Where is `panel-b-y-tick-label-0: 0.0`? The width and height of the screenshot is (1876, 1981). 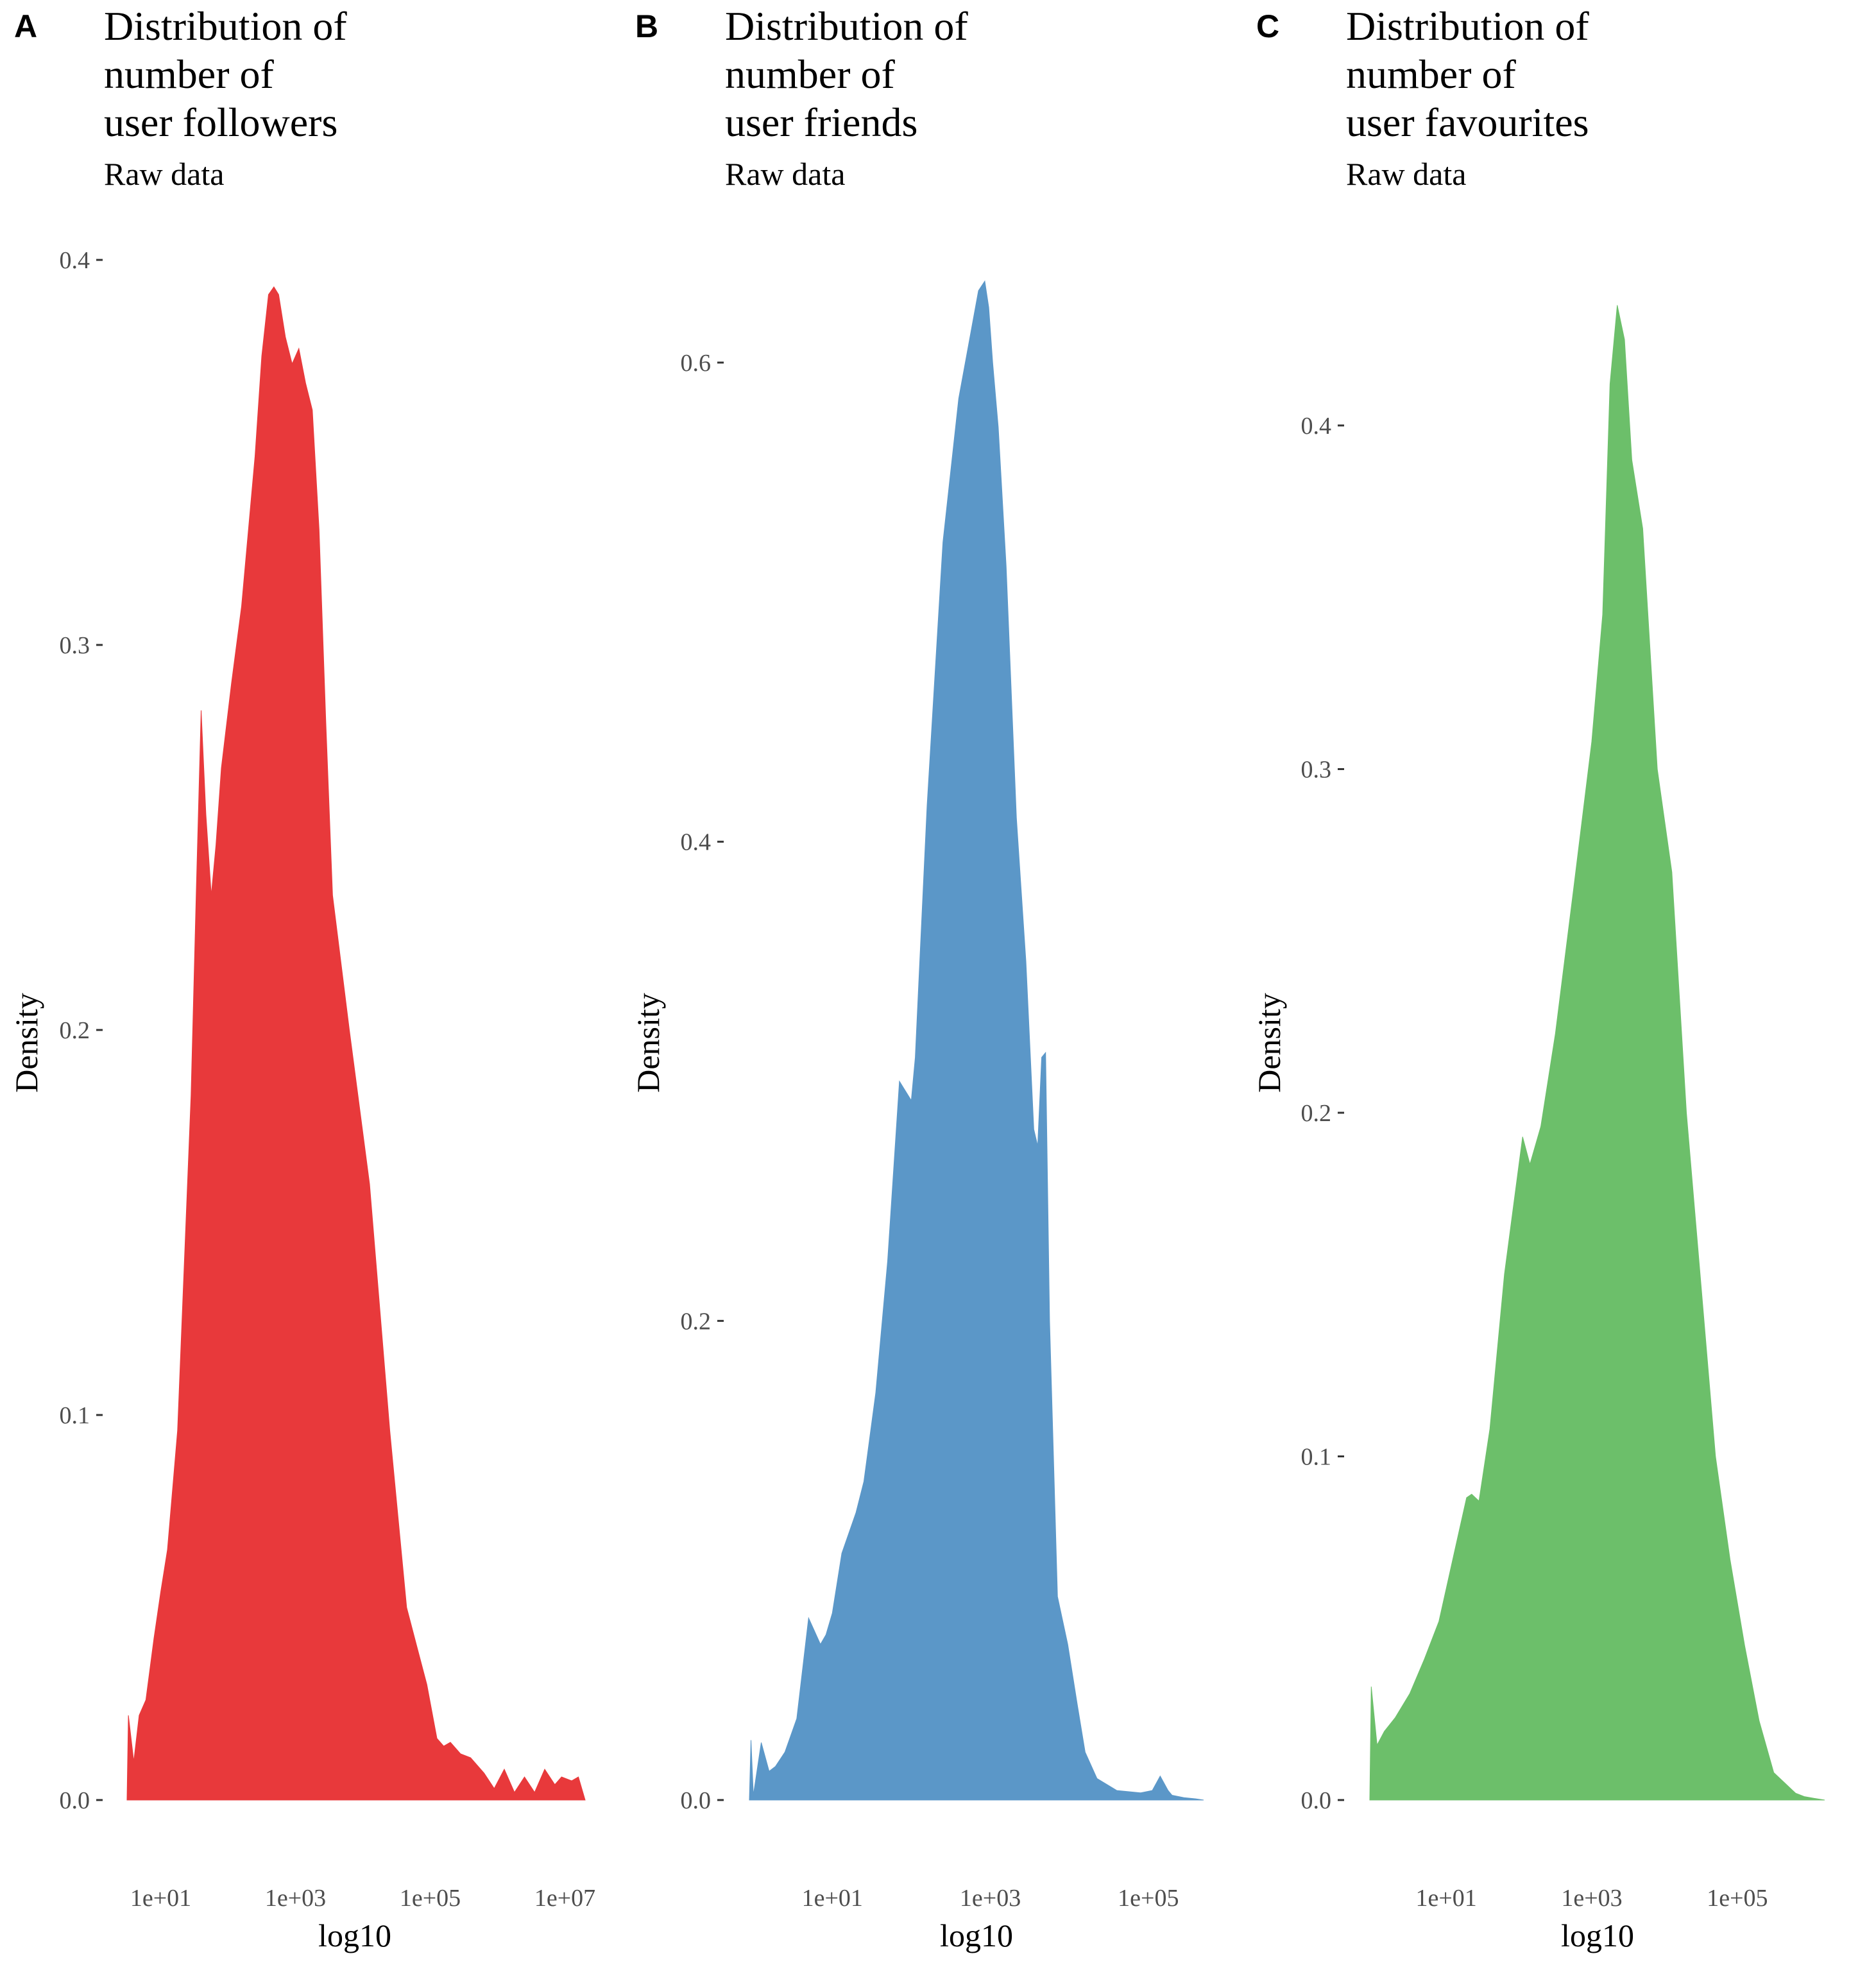 panel-b-y-tick-label-0: 0.0 is located at coordinates (696, 1800).